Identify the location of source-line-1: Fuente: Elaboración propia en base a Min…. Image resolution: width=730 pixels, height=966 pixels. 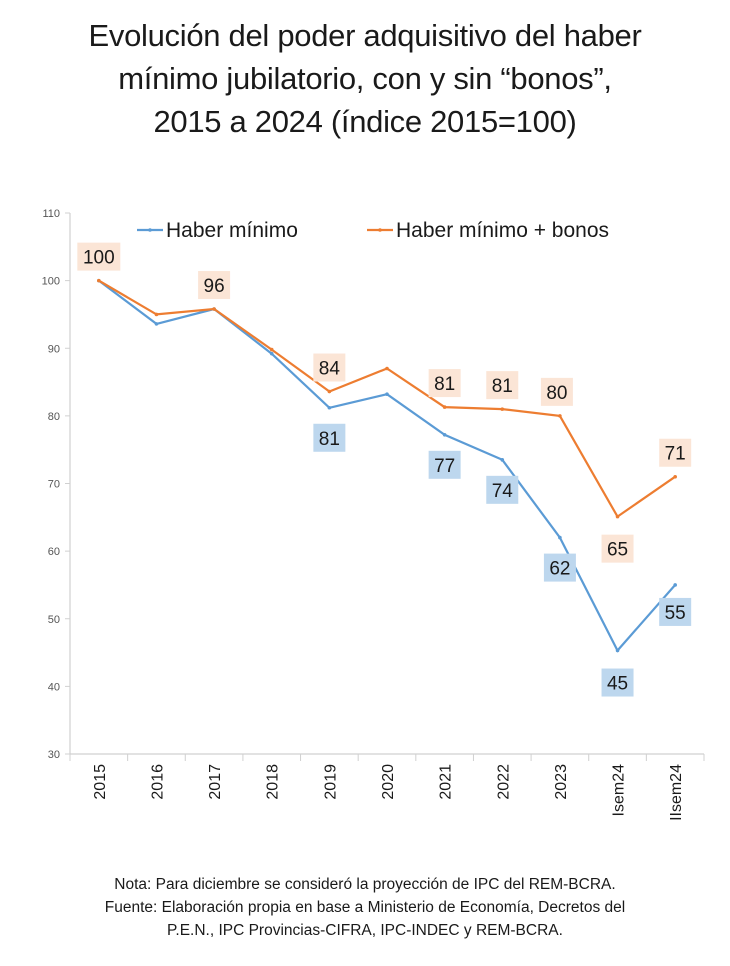
(365, 907).